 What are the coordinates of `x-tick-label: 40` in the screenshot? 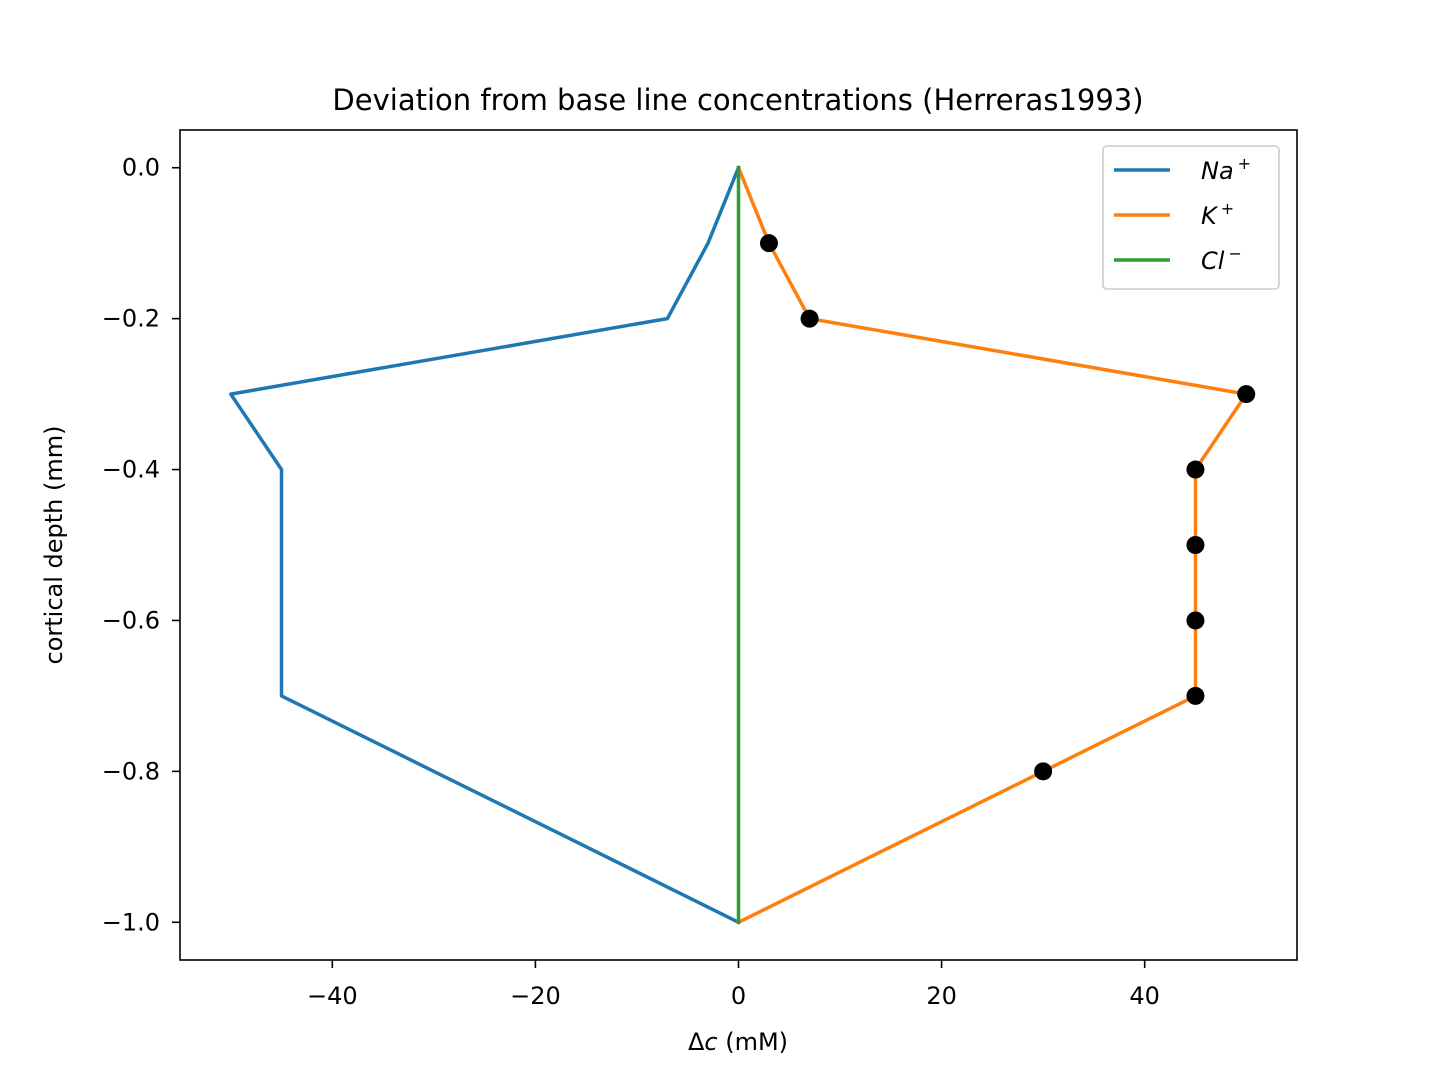 It's located at (1144, 996).